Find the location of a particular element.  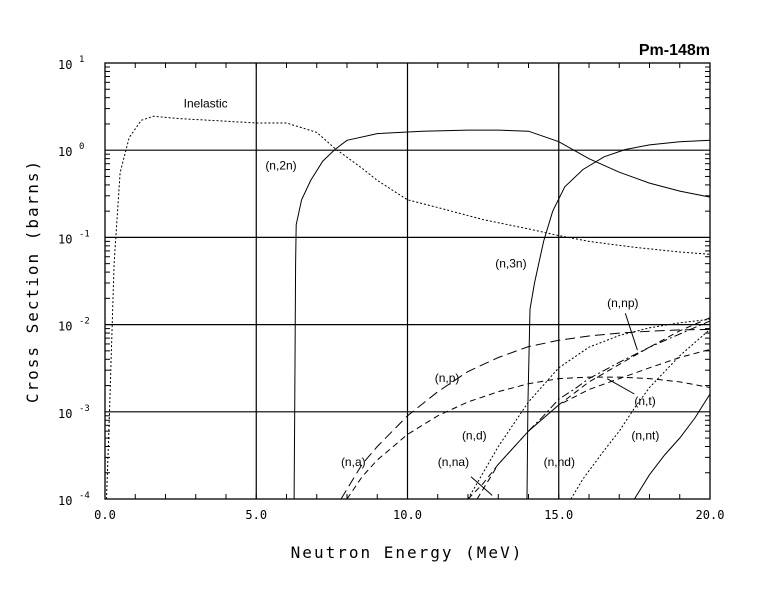

curve-n-a is located at coordinates (528, 438).